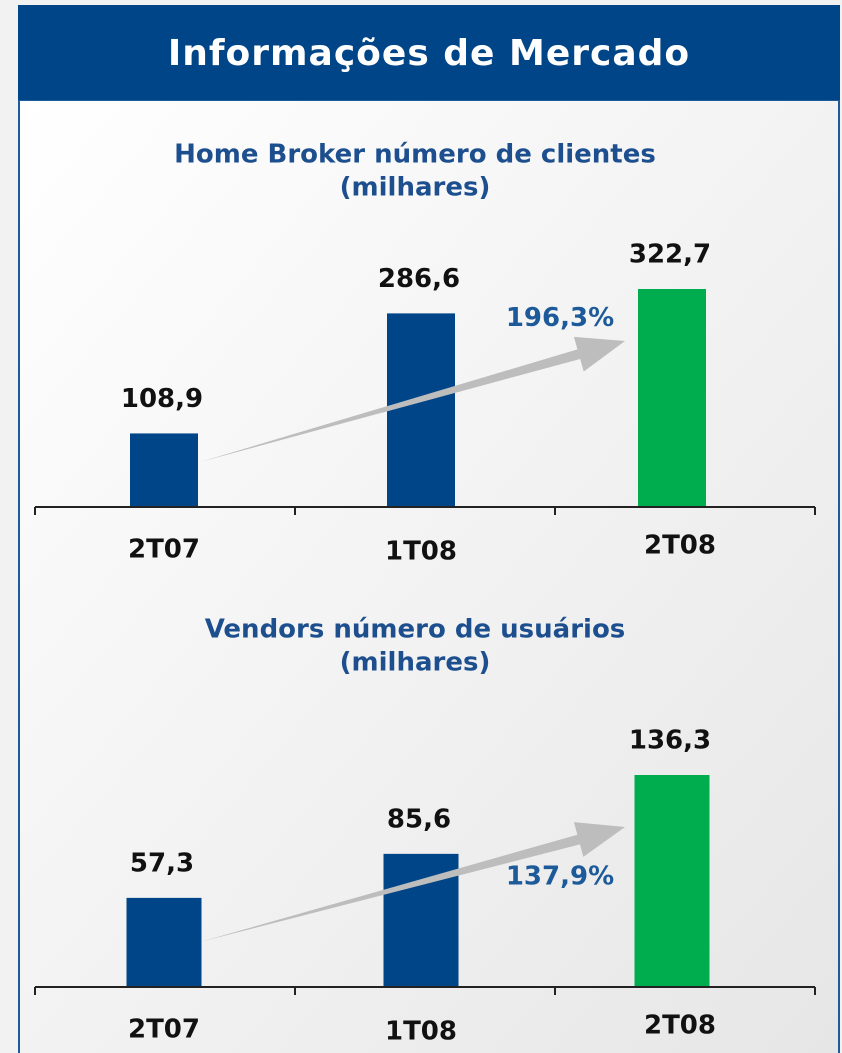 The image size is (842, 1053). I want to click on value-label: 286,6, so click(419, 279).